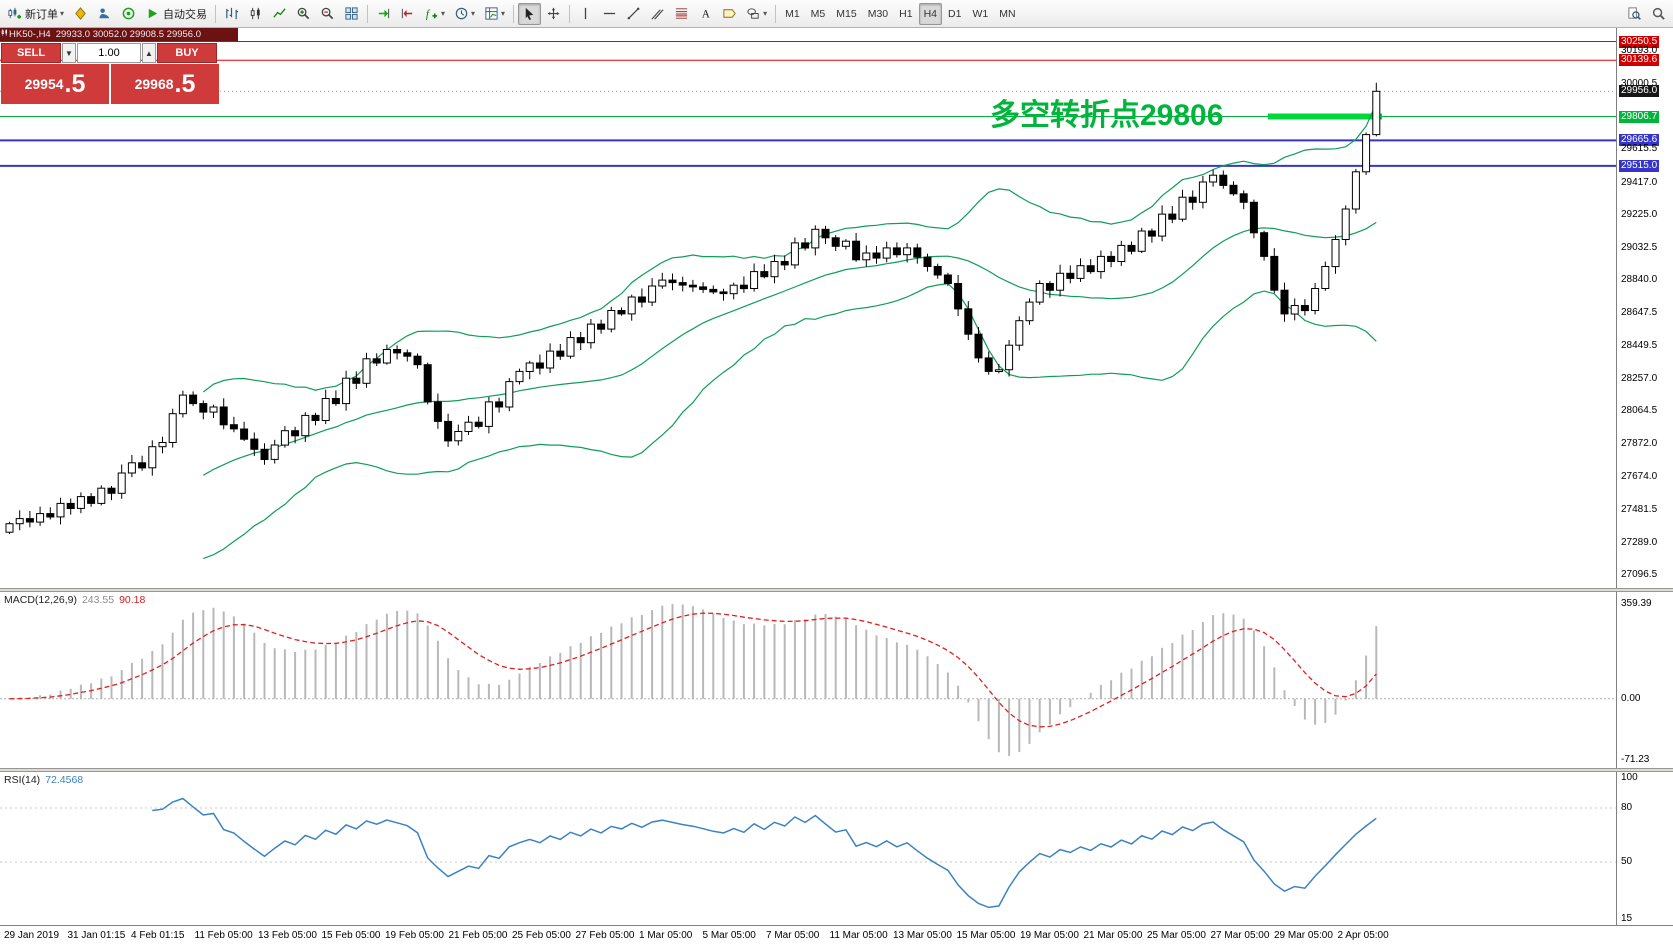 The height and width of the screenshot is (947, 1673). Describe the element at coordinates (1639, 247) in the screenshot. I see `axis-price-label: 29032.5` at that location.